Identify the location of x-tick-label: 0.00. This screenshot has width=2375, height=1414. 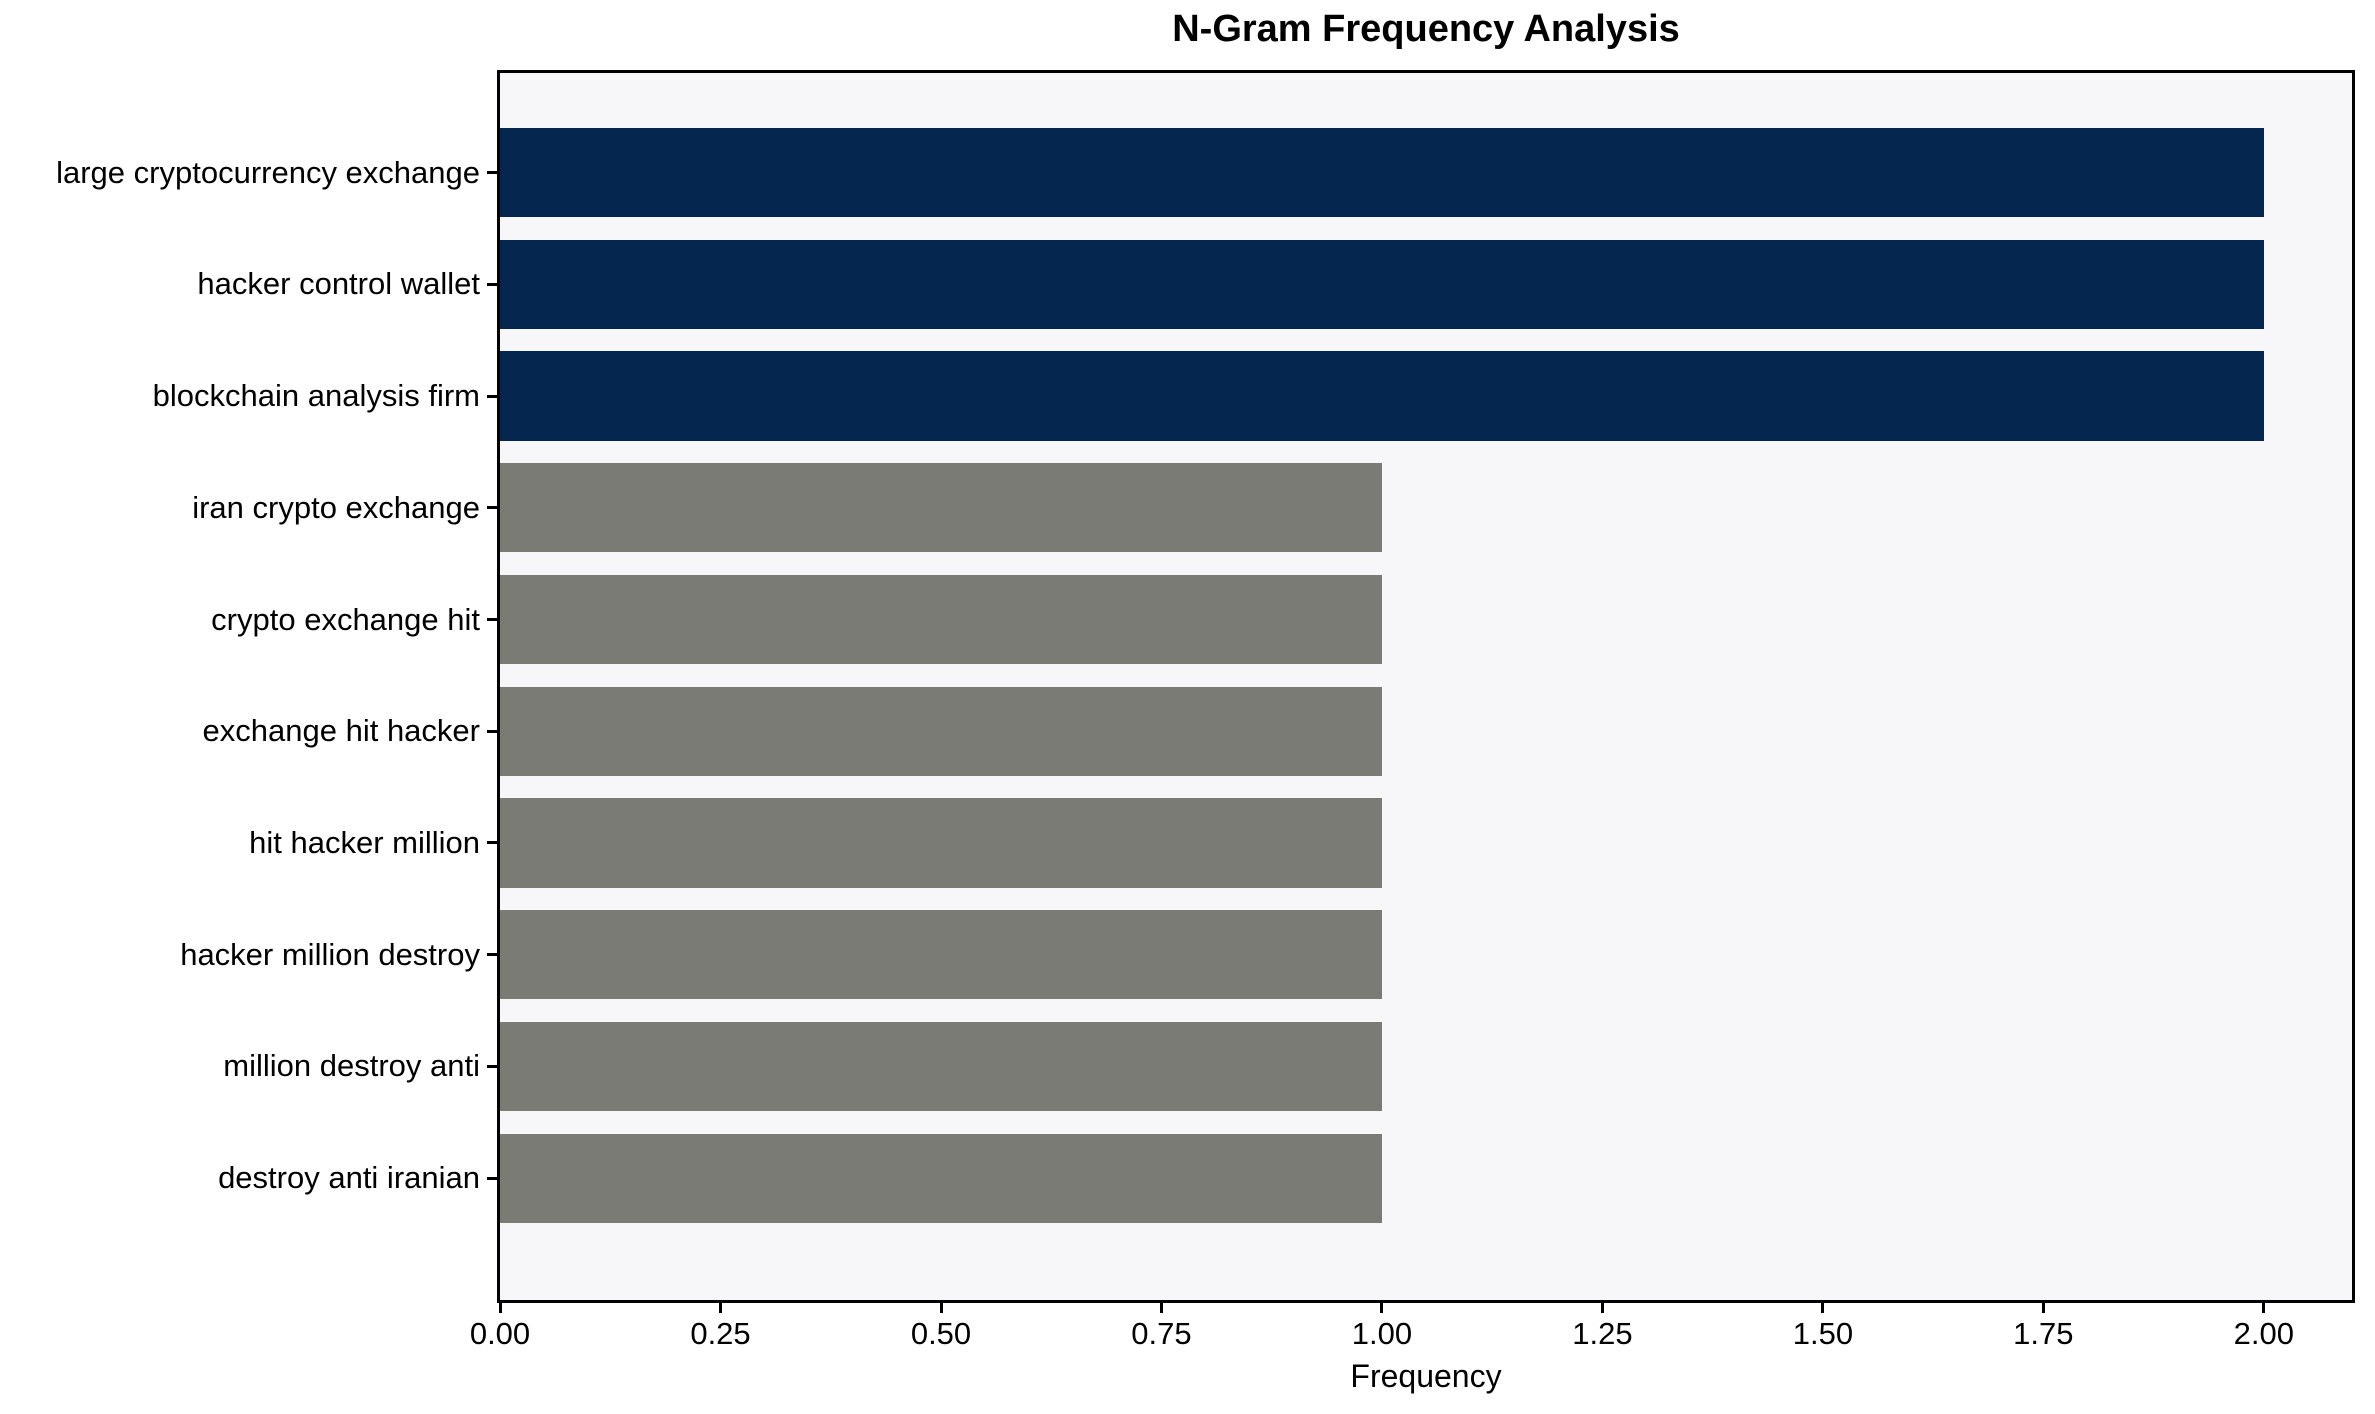
(500, 1333).